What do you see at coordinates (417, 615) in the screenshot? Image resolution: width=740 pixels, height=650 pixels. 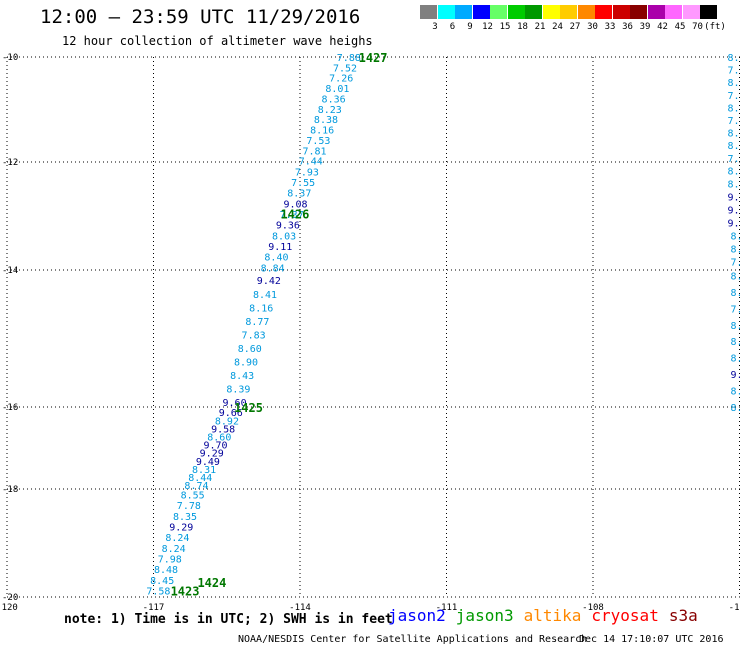 I see `mission-label-jason2: jason2` at bounding box center [417, 615].